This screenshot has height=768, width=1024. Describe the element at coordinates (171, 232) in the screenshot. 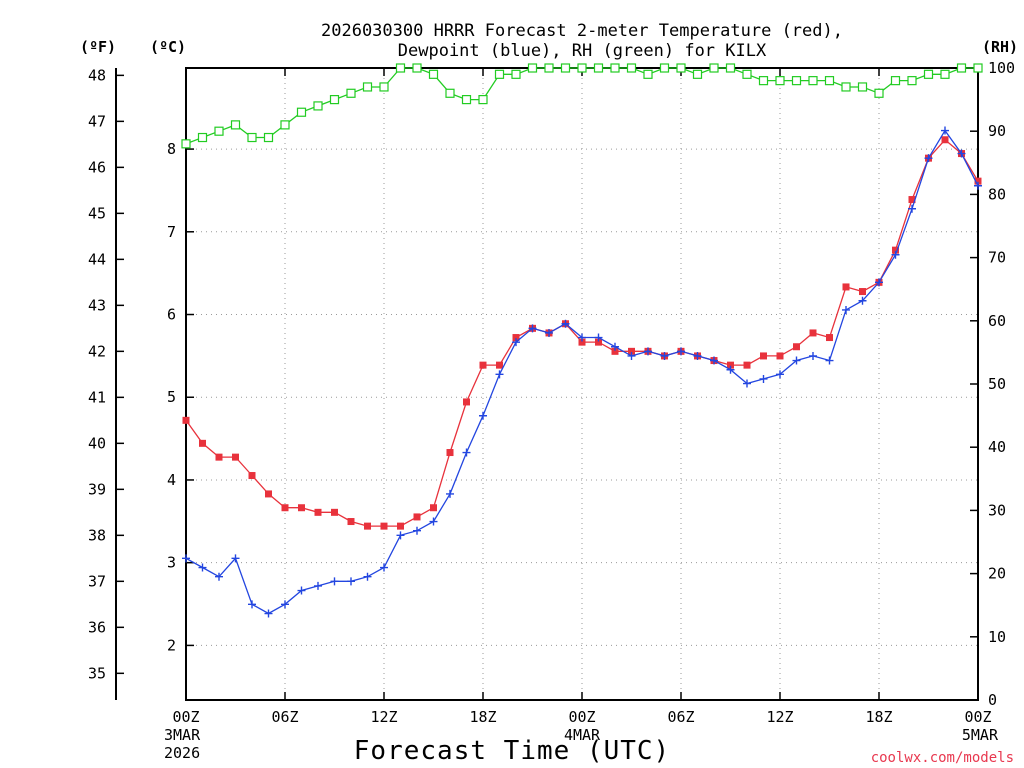

I see `c-tick-label-7: 7` at that location.